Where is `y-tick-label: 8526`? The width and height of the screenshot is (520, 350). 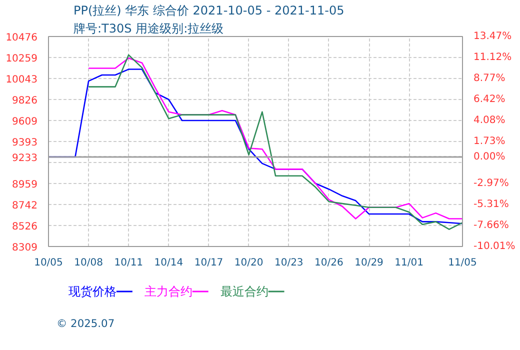 y-tick-label: 8526 is located at coordinates (25, 226).